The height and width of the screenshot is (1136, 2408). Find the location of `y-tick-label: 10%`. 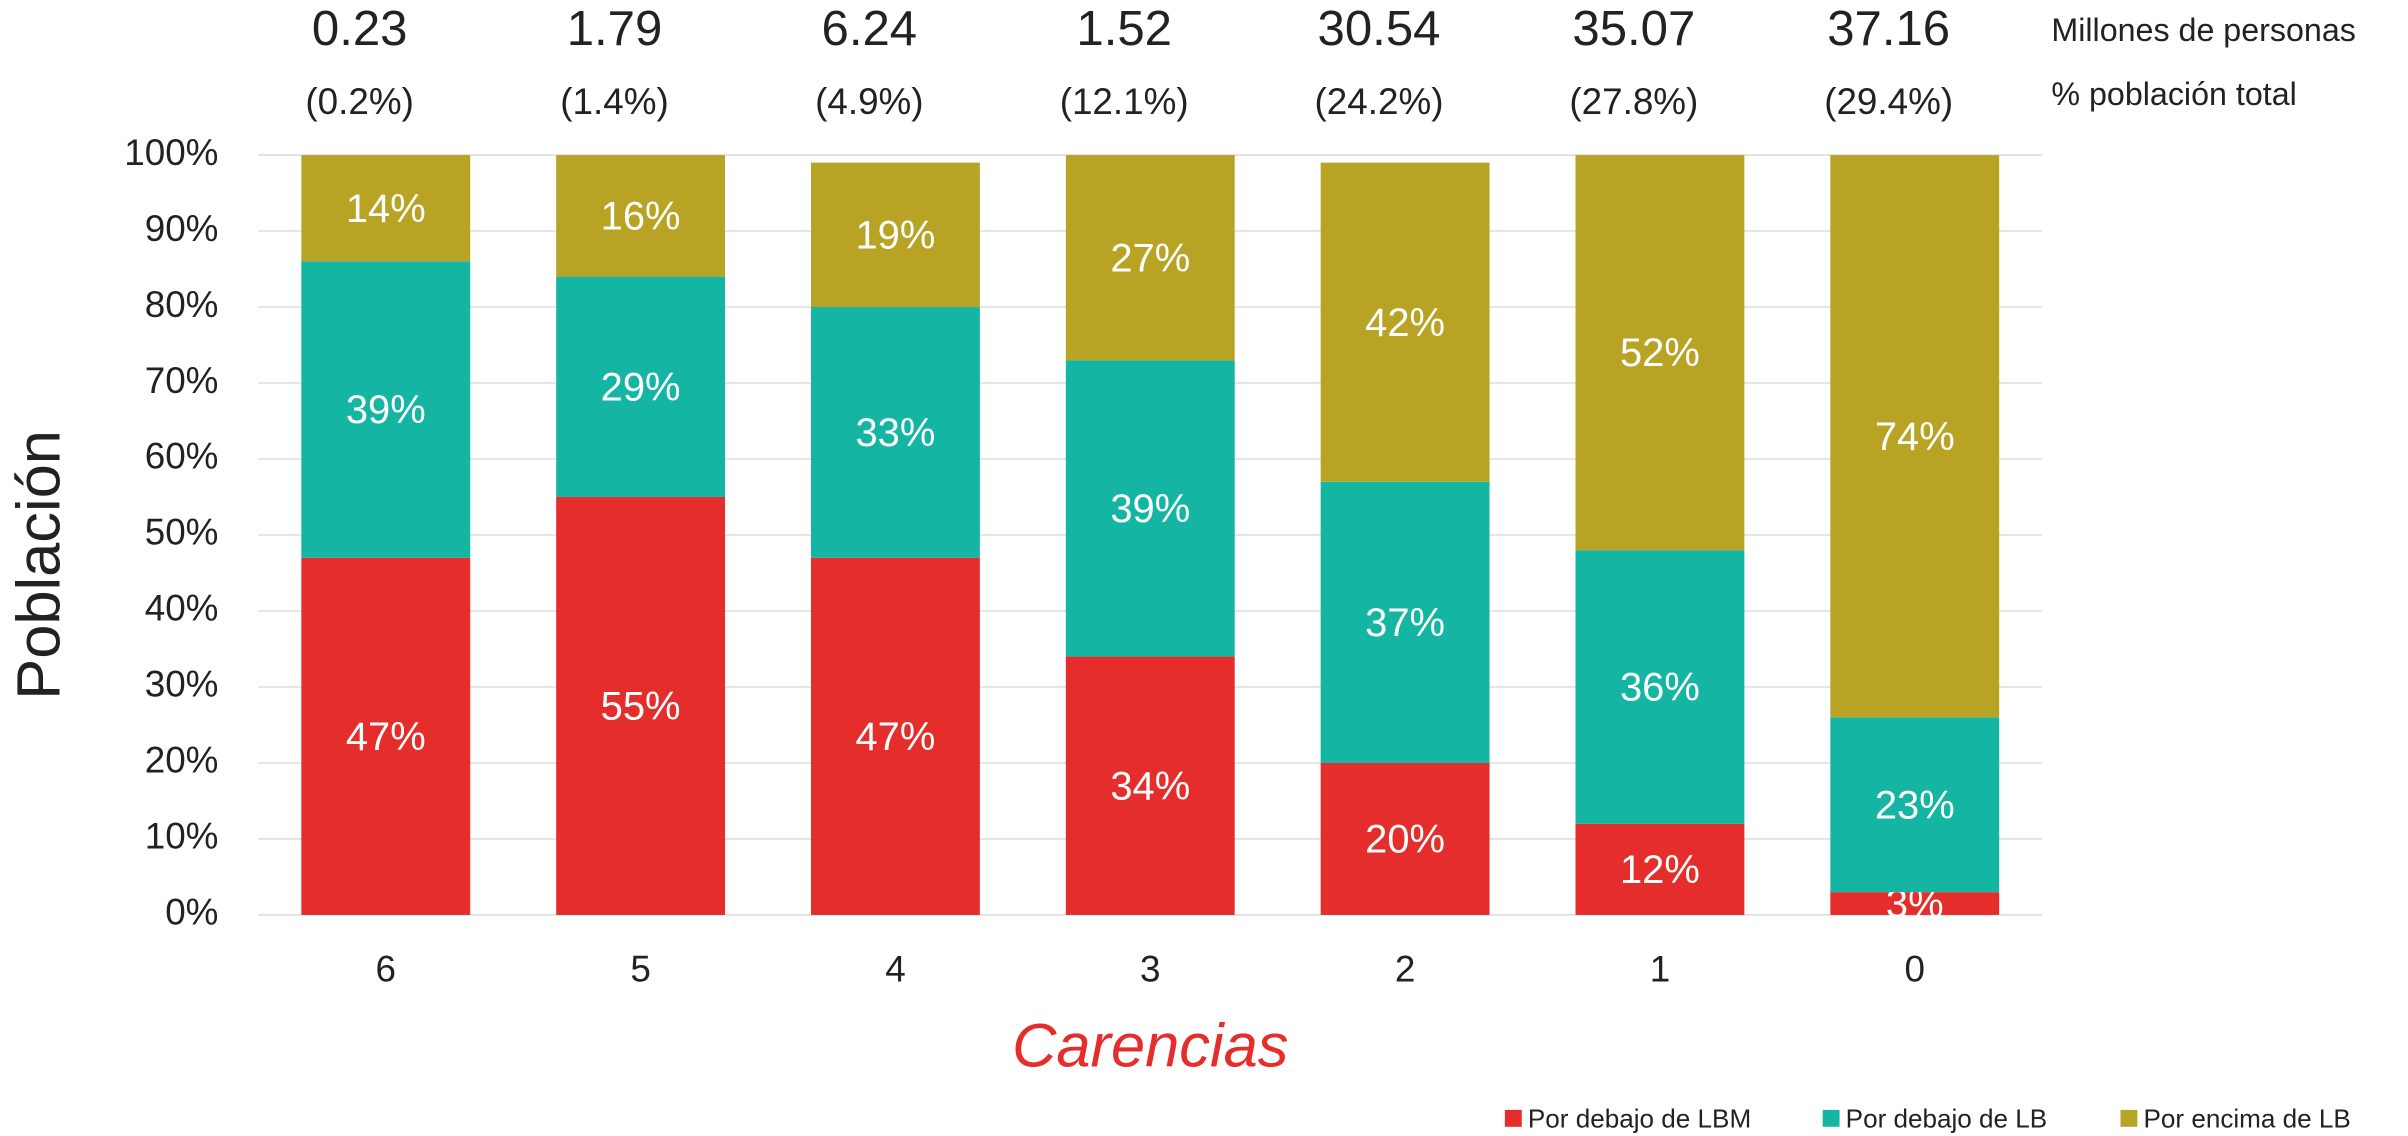

y-tick-label: 10% is located at coordinates (182, 836).